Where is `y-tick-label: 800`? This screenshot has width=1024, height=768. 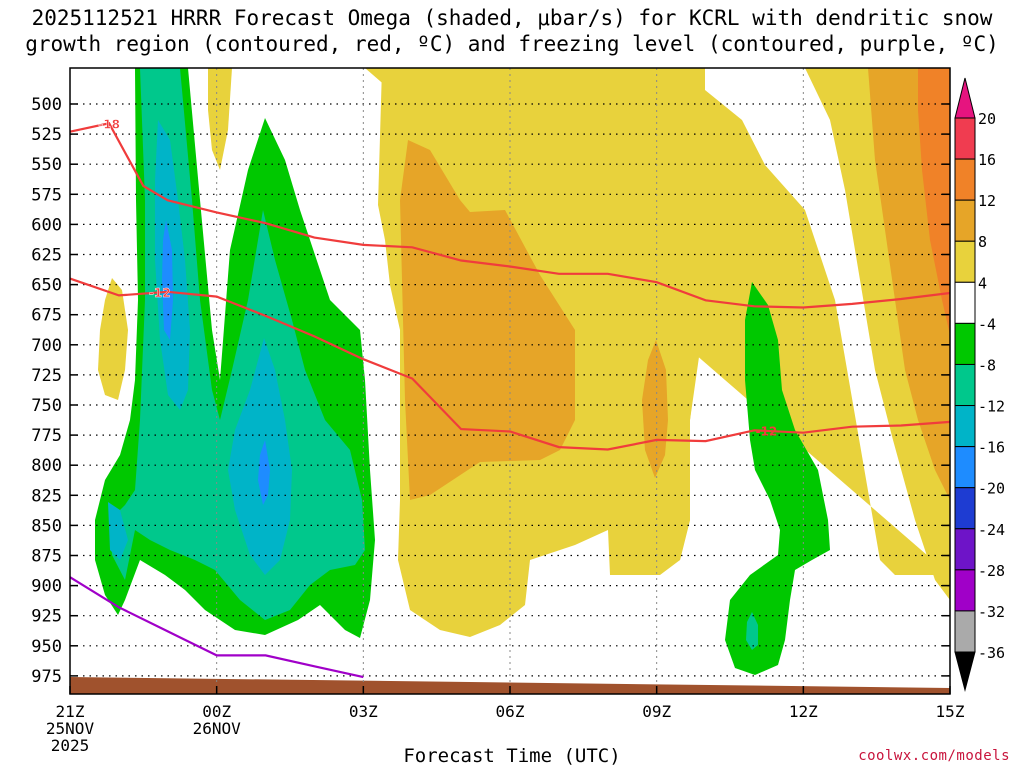
y-tick-label: 800 is located at coordinates (46, 466).